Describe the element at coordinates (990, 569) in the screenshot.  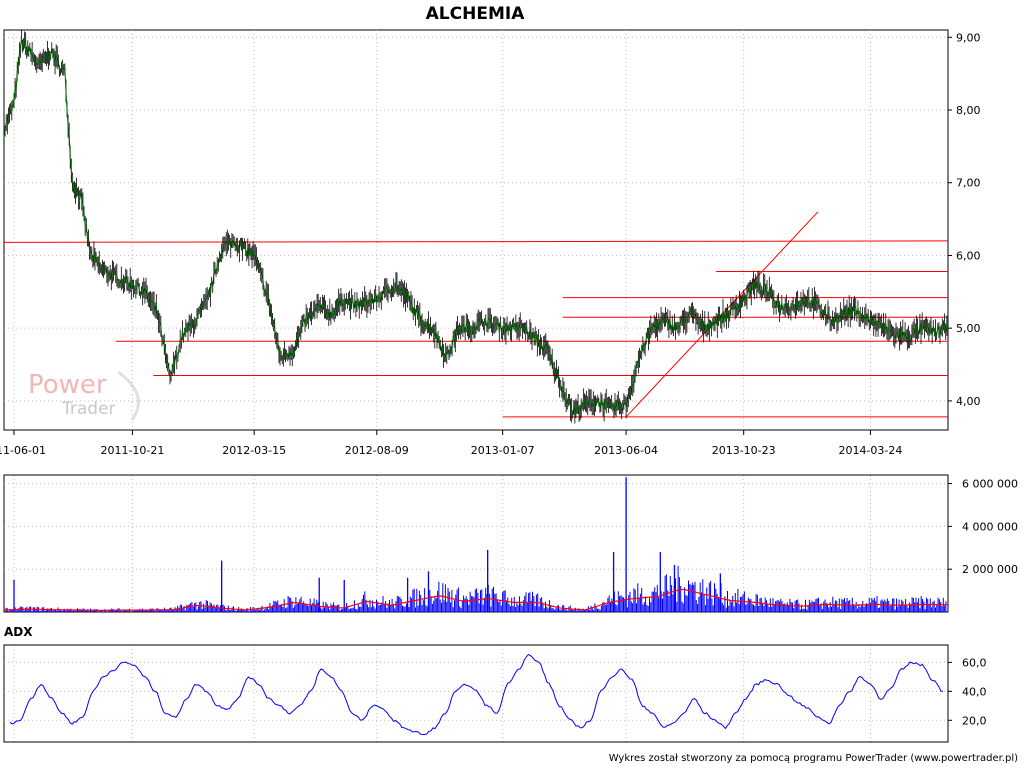
I see `volume-y-tick-label: 2 000 000` at that location.